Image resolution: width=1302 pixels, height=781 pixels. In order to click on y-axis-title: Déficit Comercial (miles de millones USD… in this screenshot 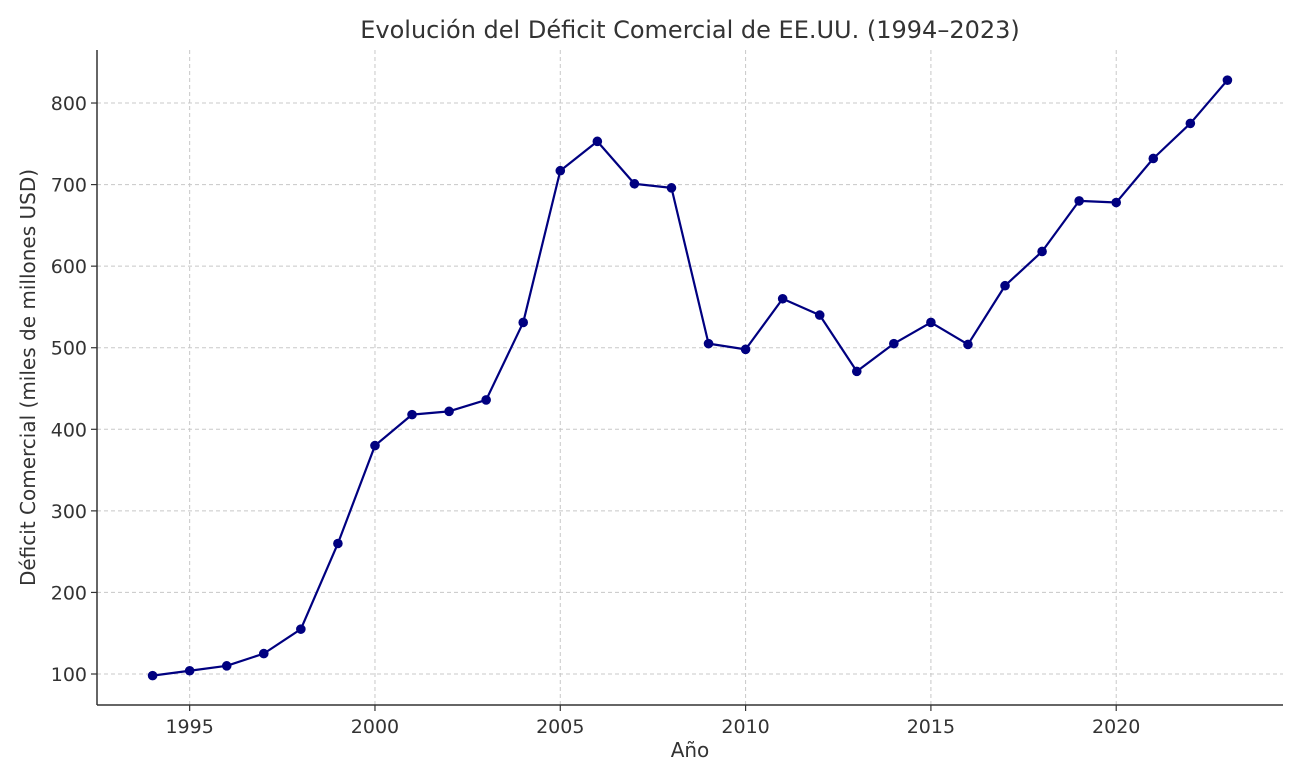, I will do `click(28, 377)`.